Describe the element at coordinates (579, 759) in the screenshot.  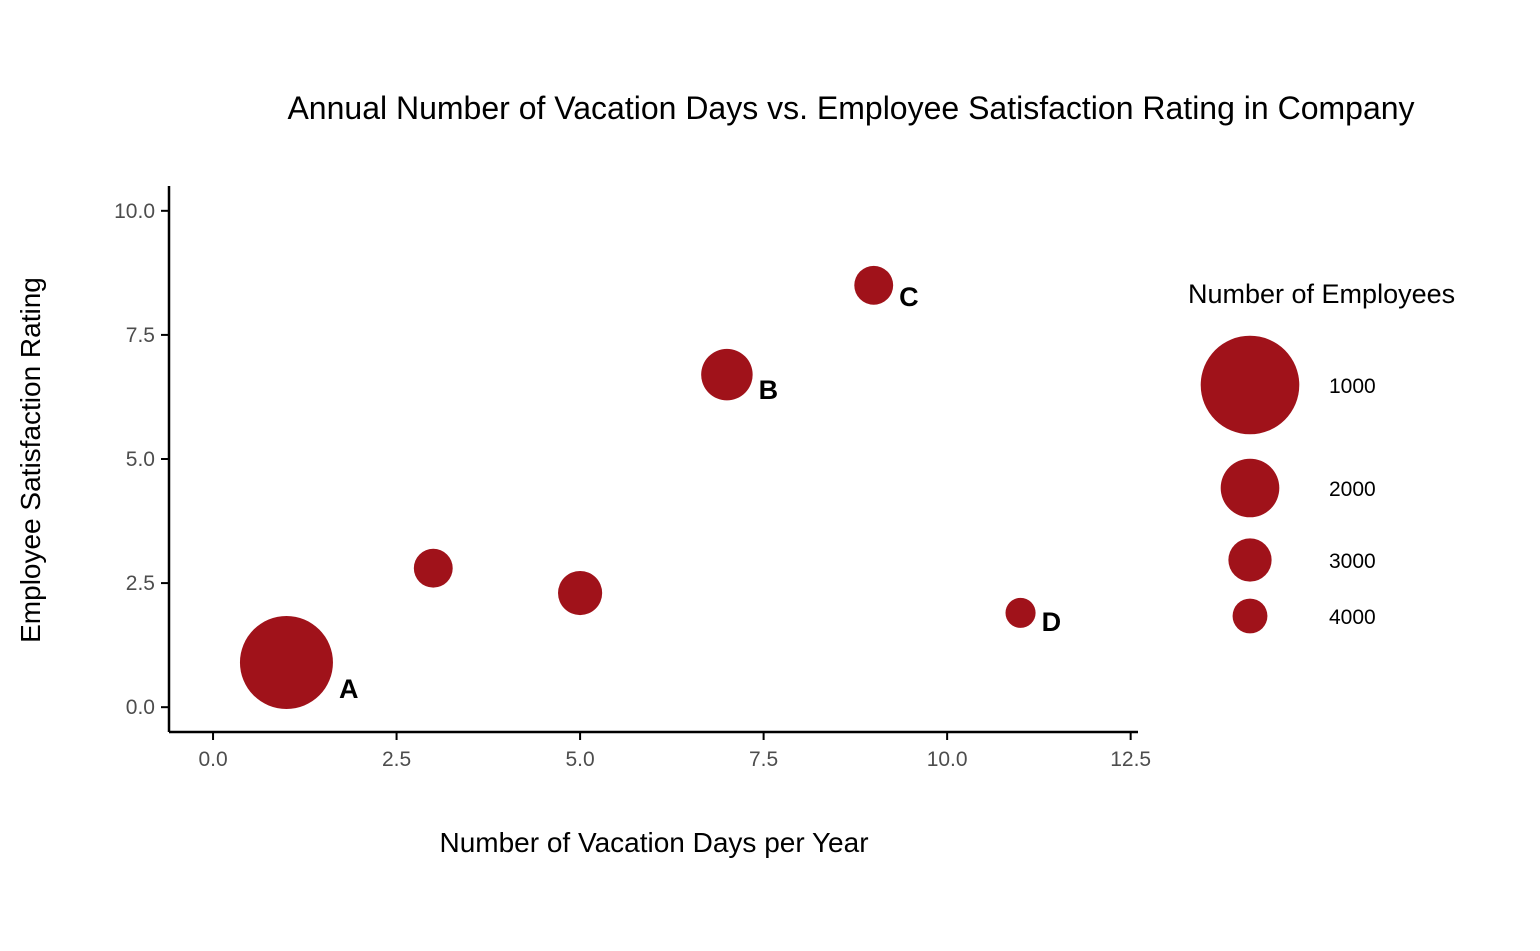
I see `x-tick-label: 5.0` at that location.